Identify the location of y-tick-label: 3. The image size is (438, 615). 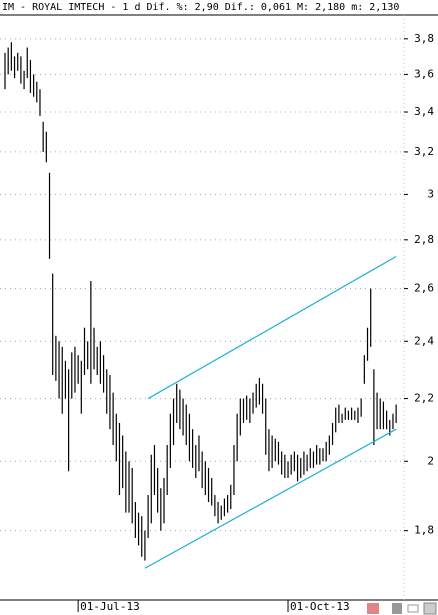
(430, 193).